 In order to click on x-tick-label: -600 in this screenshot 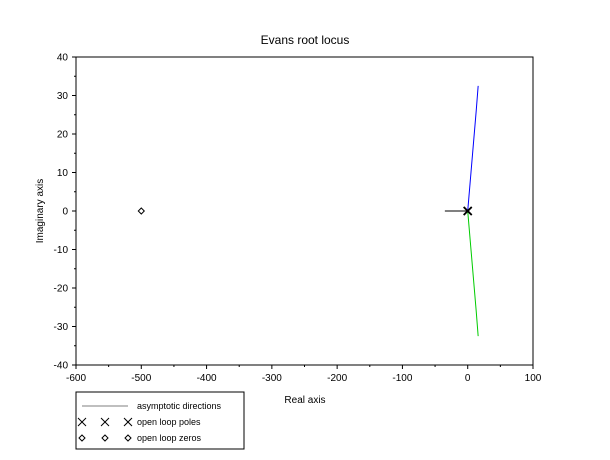, I will do `click(76, 378)`.